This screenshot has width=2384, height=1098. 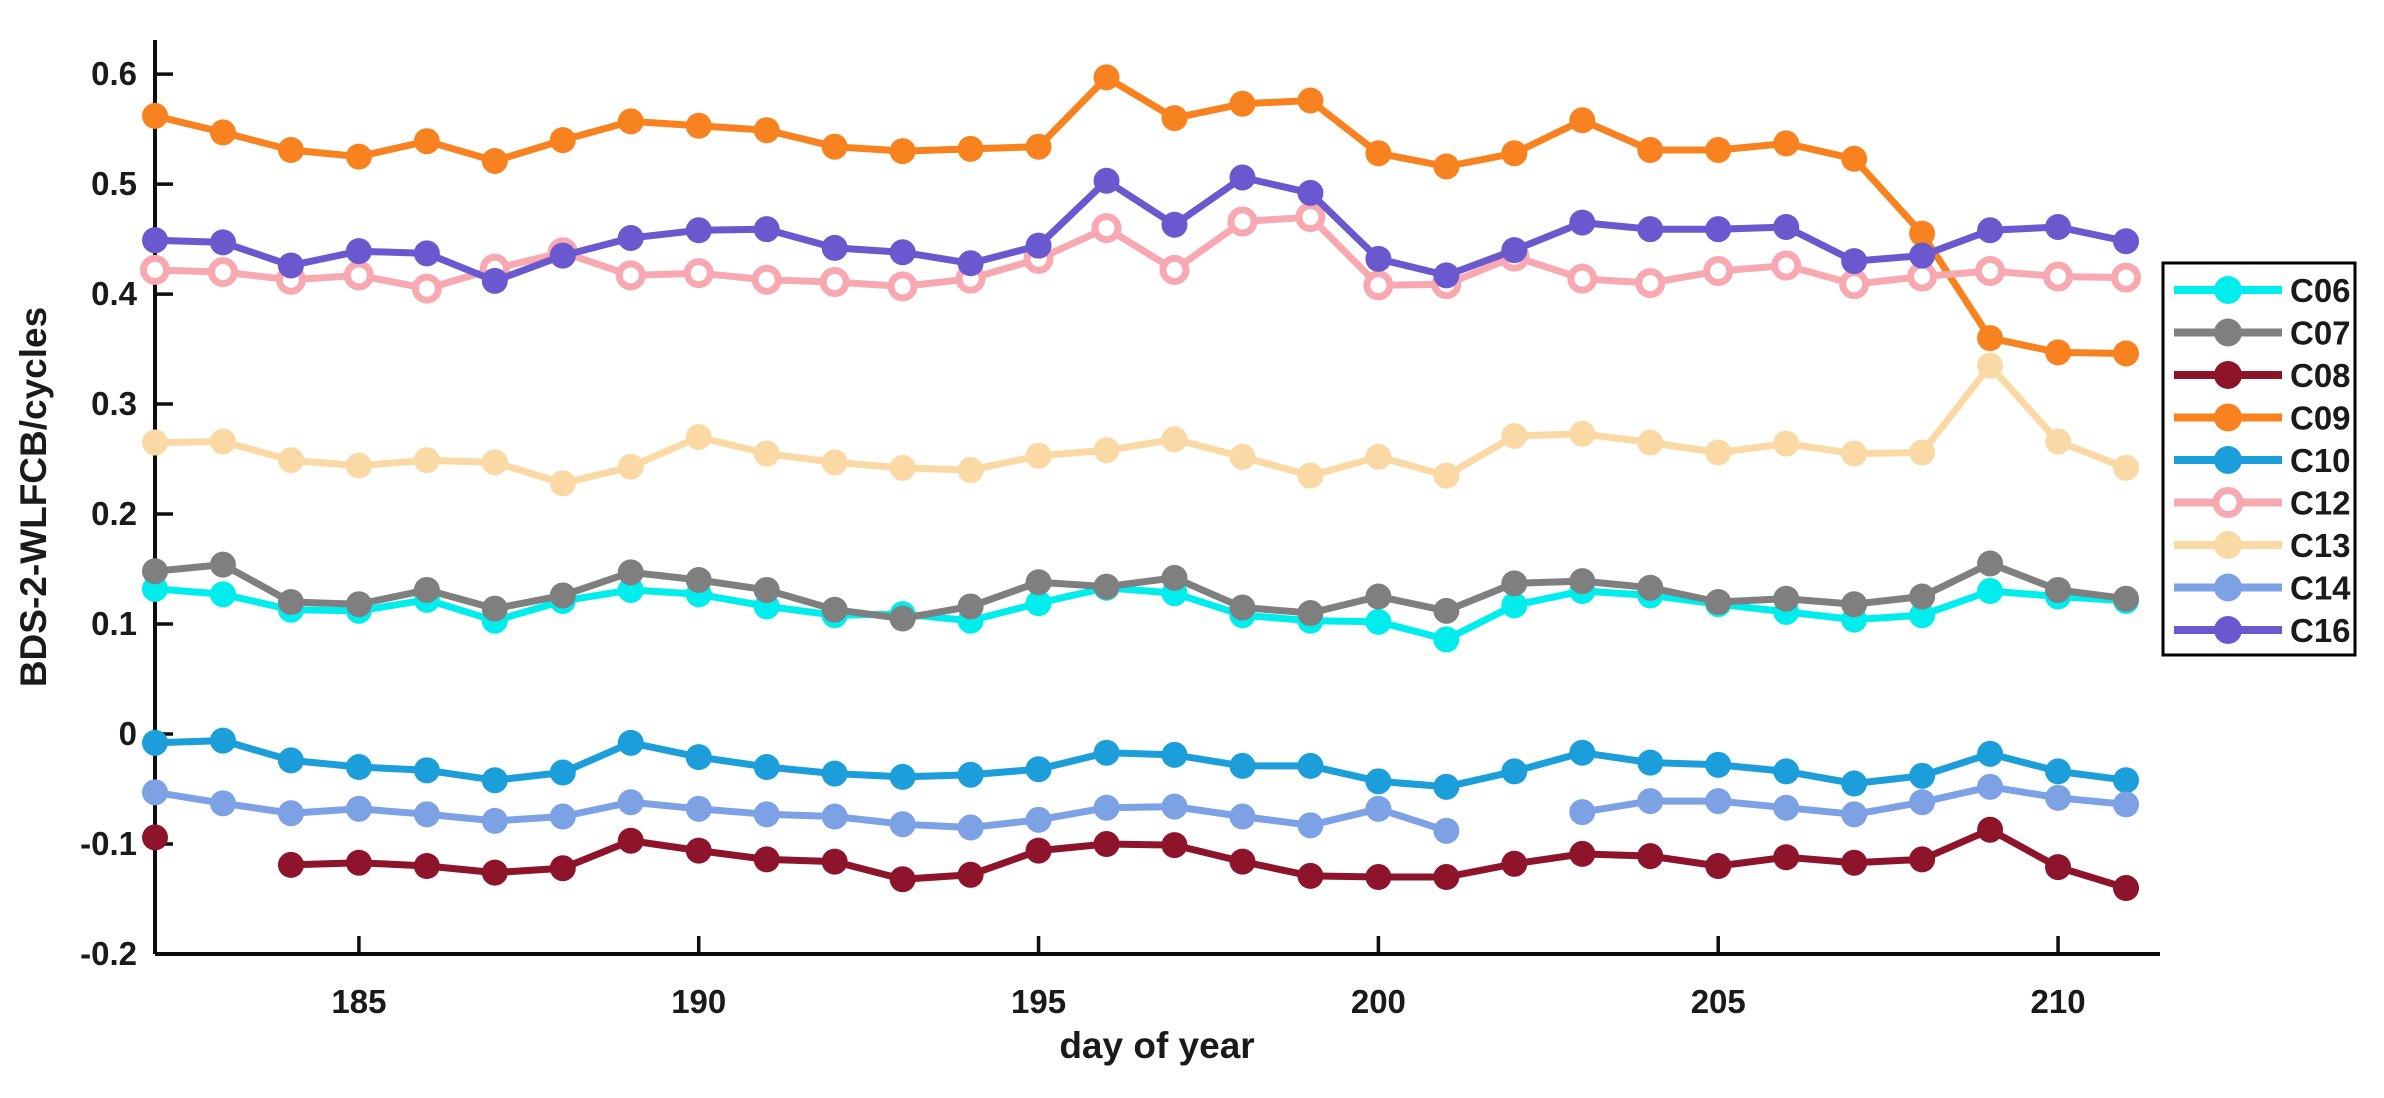 I want to click on series-C08-line, so click(x=1208, y=859).